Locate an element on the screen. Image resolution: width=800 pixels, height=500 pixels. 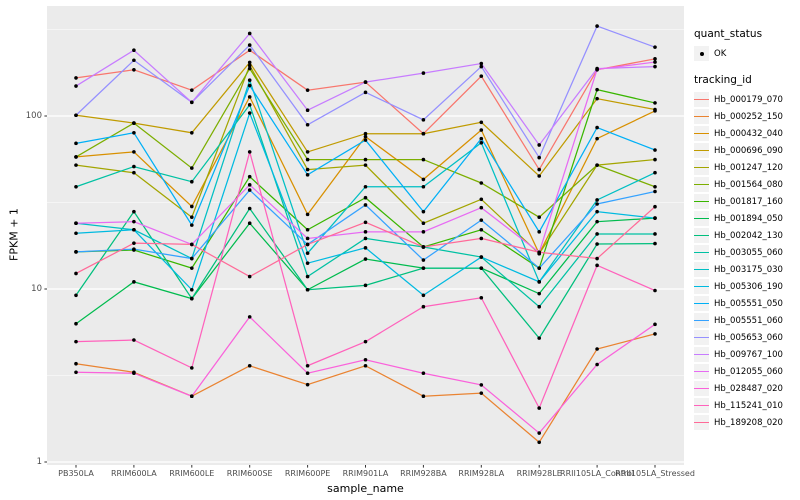
legend-item-label: Hb_001564_080 is located at coordinates (748, 184).